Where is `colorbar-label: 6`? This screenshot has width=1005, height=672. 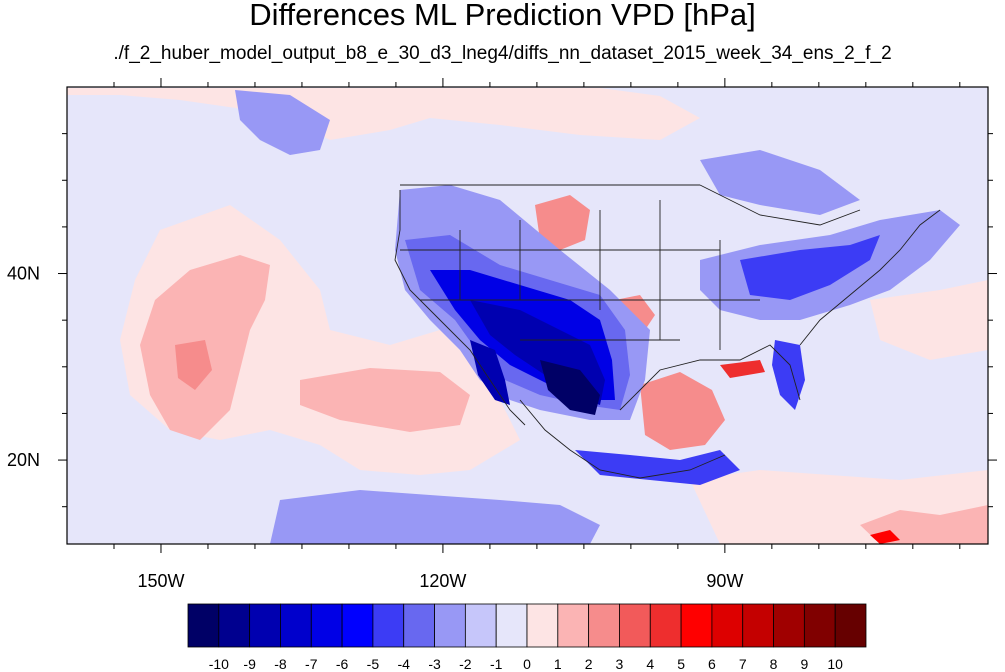
colorbar-label: 6 is located at coordinates (712, 664).